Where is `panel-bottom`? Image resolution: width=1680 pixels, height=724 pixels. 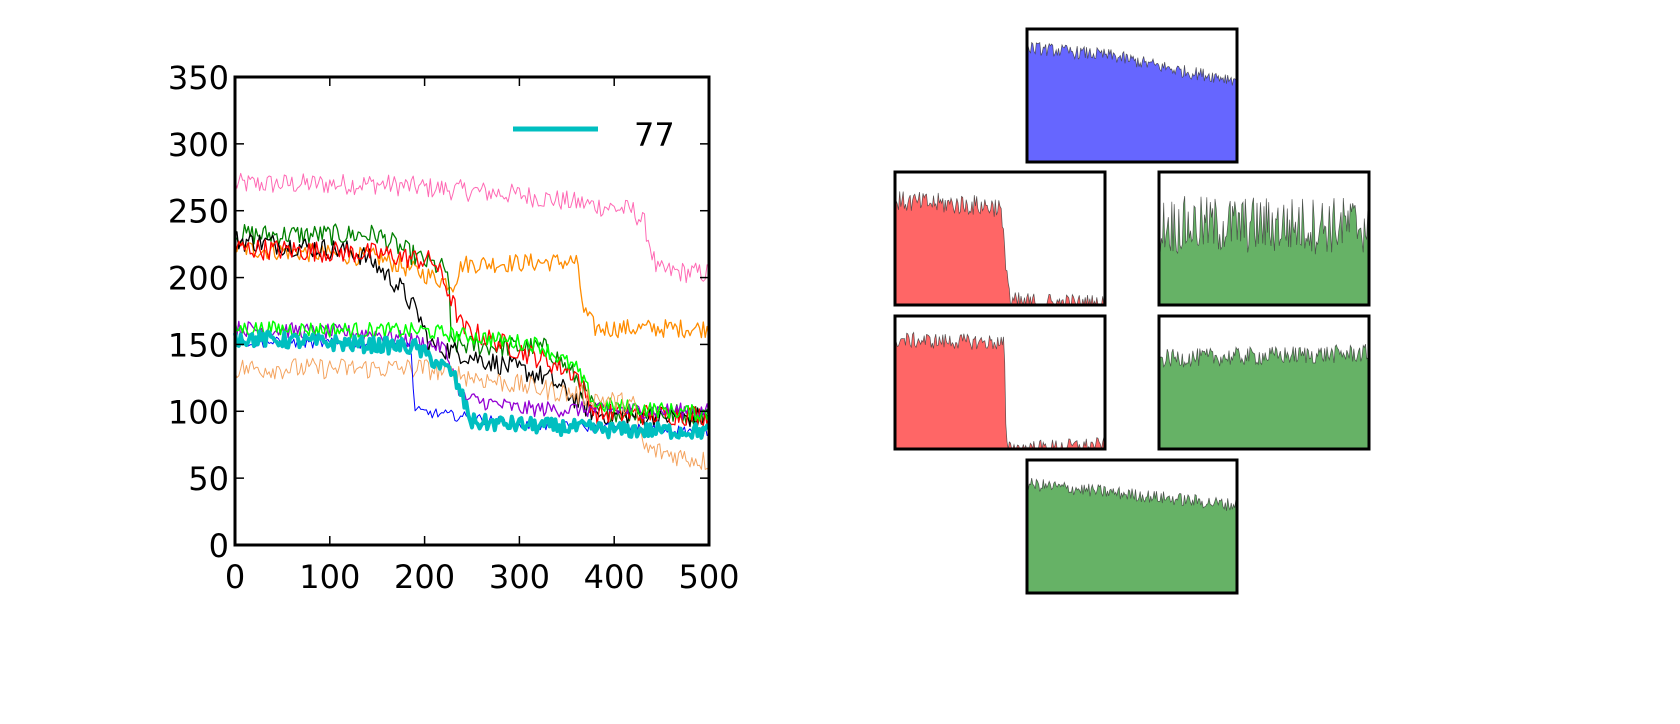
panel-bottom is located at coordinates (1132, 526).